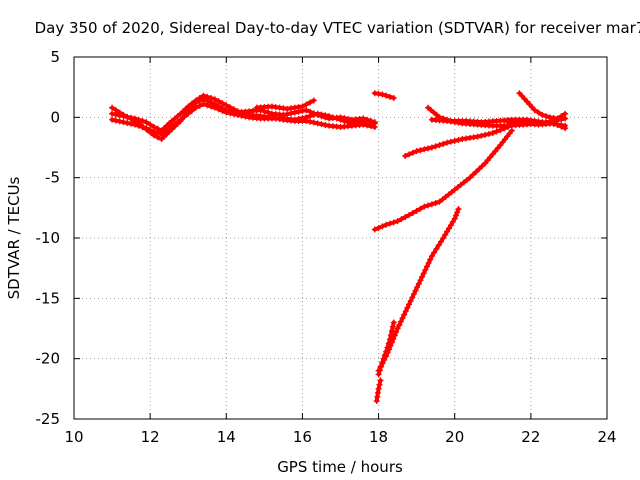 This screenshot has height=480, width=640. What do you see at coordinates (530, 437) in the screenshot?
I see `x-tick-label: 22` at bounding box center [530, 437].